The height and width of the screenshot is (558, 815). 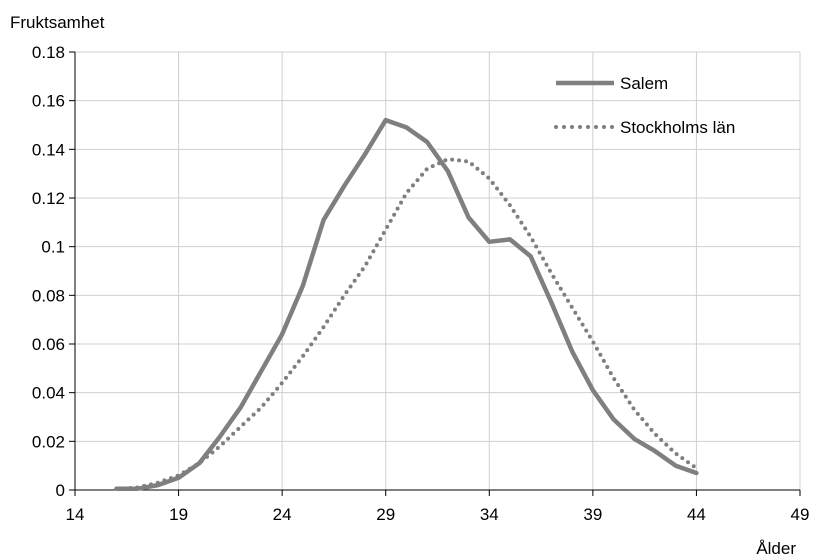 I want to click on x-tick-label: 24, so click(x=282, y=514).